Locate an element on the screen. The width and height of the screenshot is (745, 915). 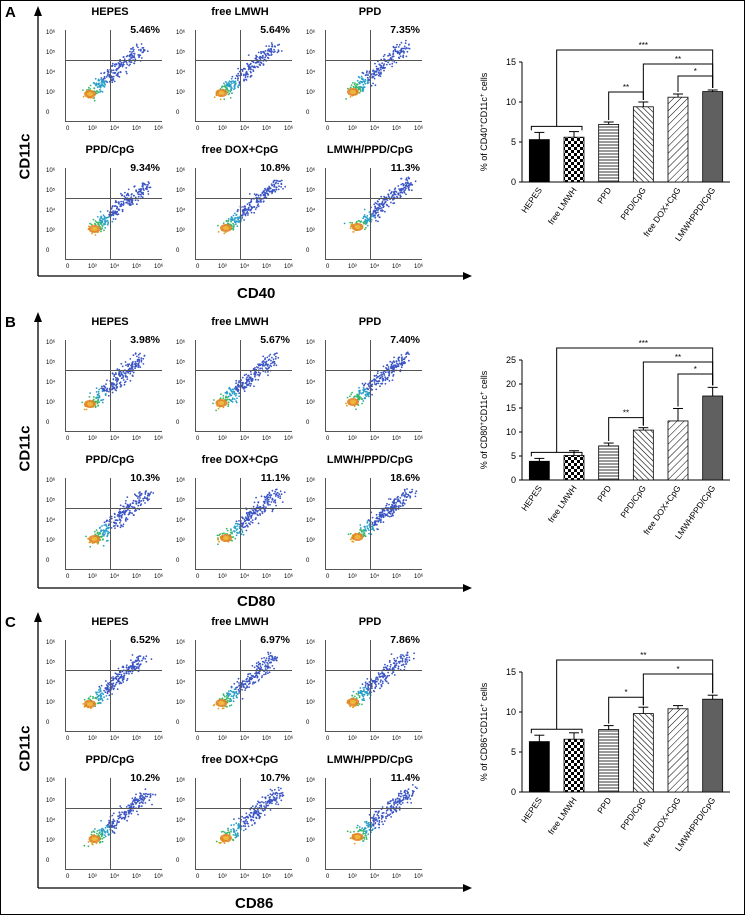
x-axis-label: CD80 is located at coordinates (256, 601).